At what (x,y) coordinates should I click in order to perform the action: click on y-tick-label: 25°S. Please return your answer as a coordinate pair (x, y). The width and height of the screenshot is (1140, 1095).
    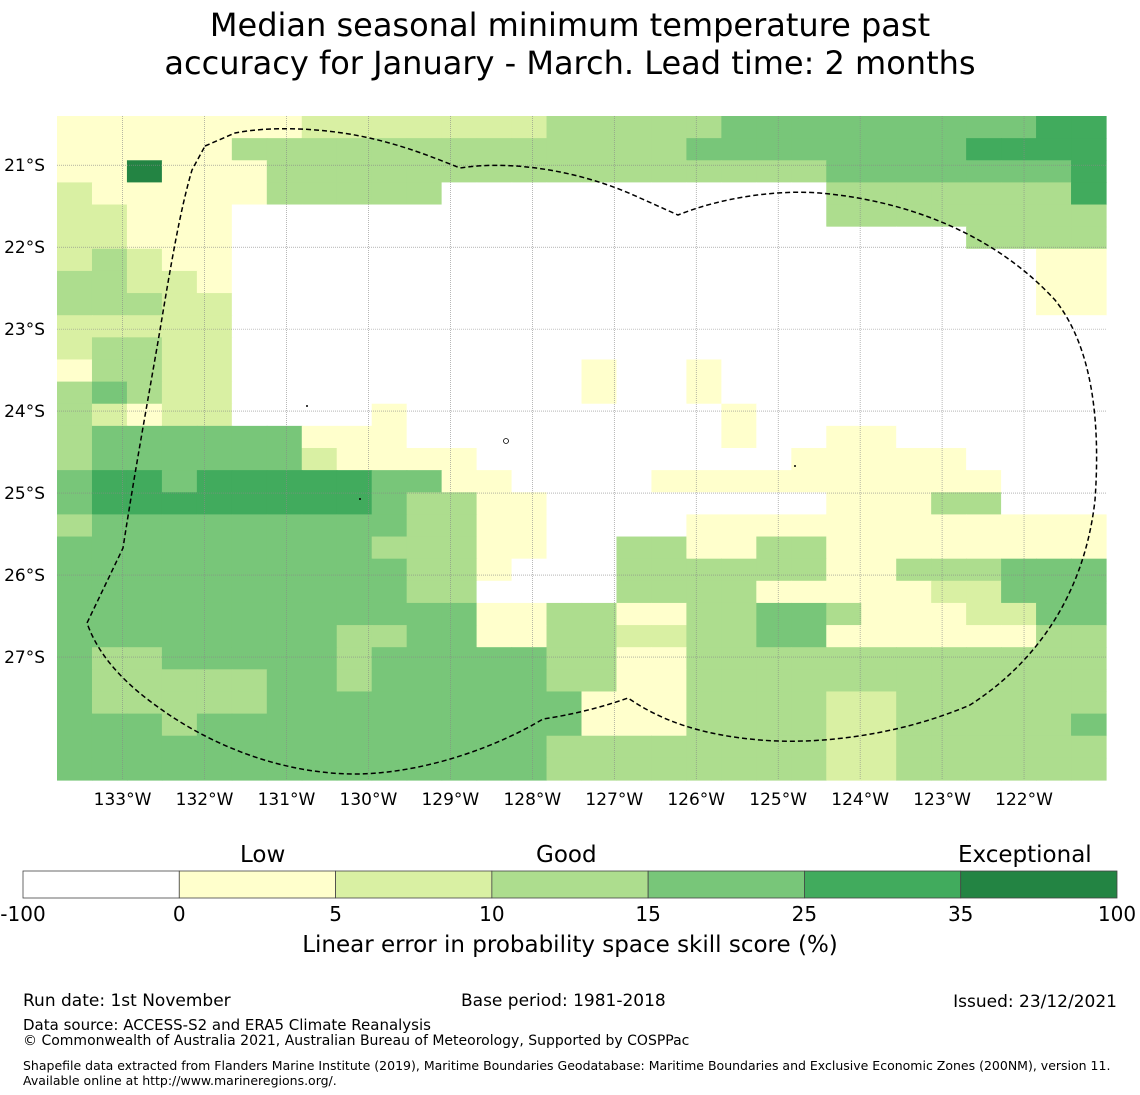
    Looking at the image, I should click on (24, 494).